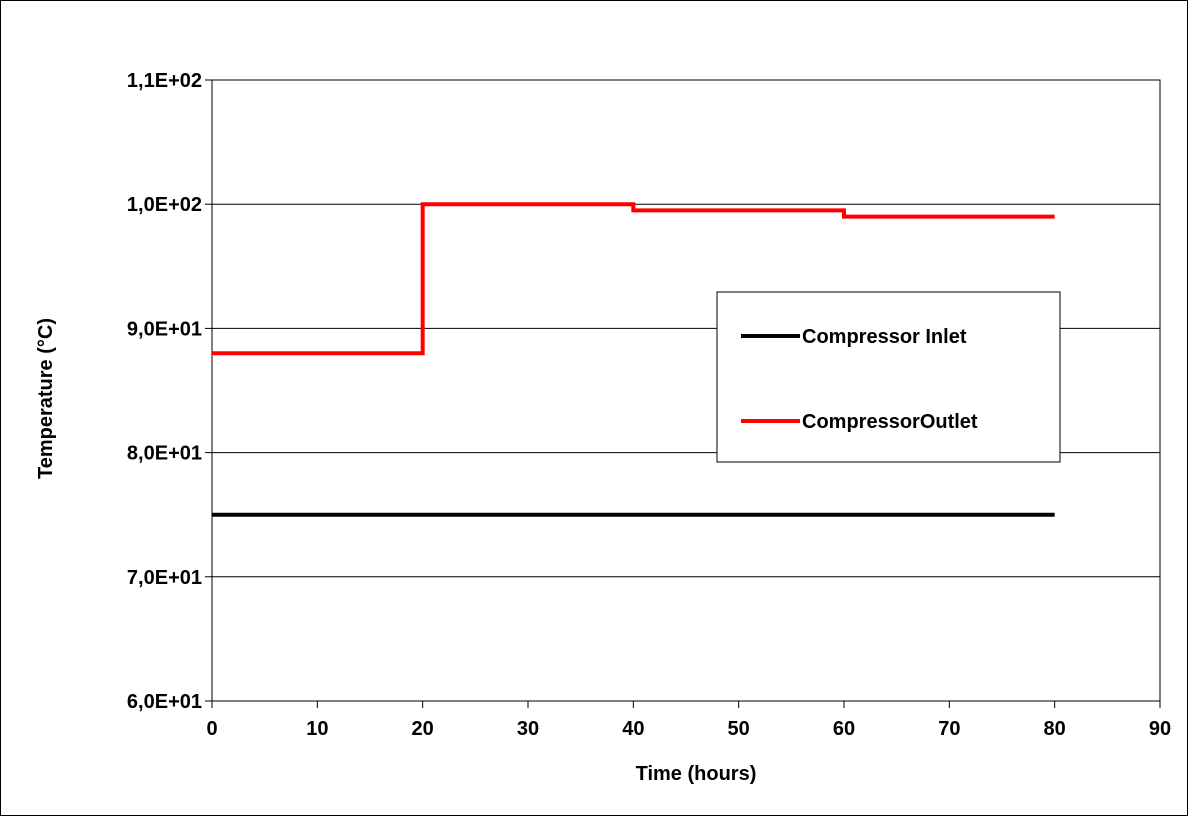 The height and width of the screenshot is (816, 1188). What do you see at coordinates (164, 205) in the screenshot?
I see `y-tick-label: 1,0E+02` at bounding box center [164, 205].